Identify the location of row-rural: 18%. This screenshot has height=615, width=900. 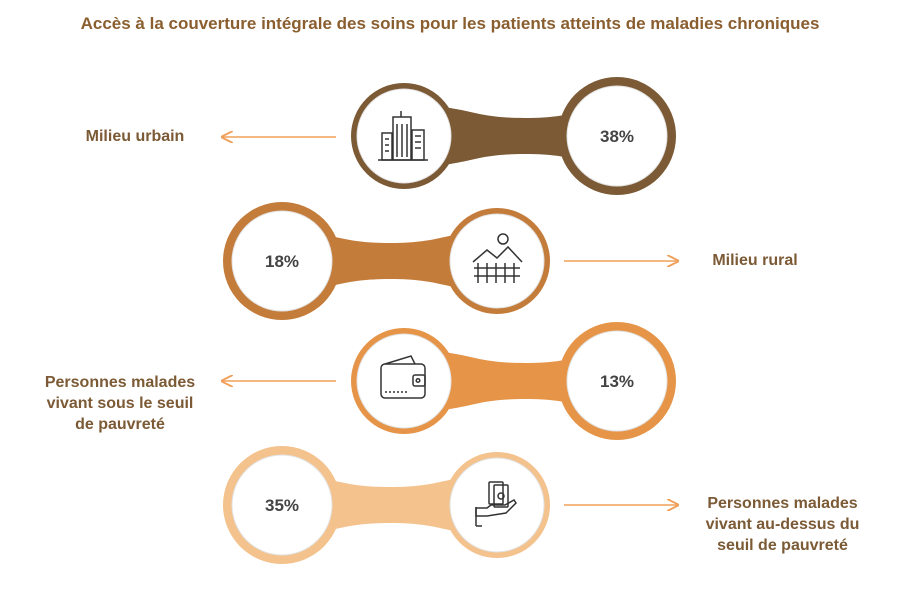
(450, 261).